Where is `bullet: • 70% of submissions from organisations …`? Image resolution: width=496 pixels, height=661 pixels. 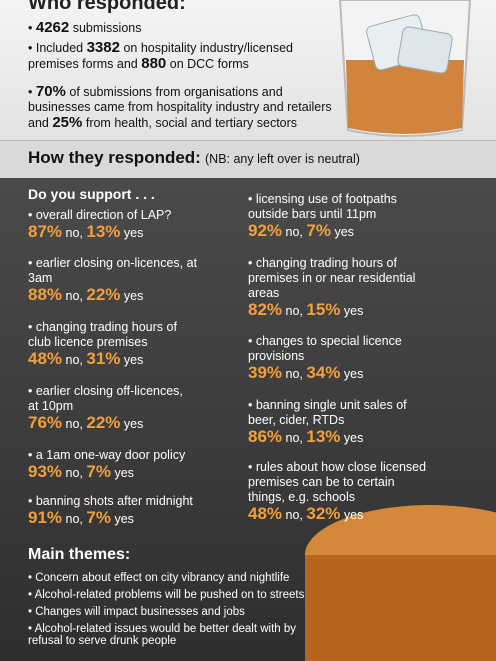 bullet: • 70% of submissions from organisations … is located at coordinates (180, 107).